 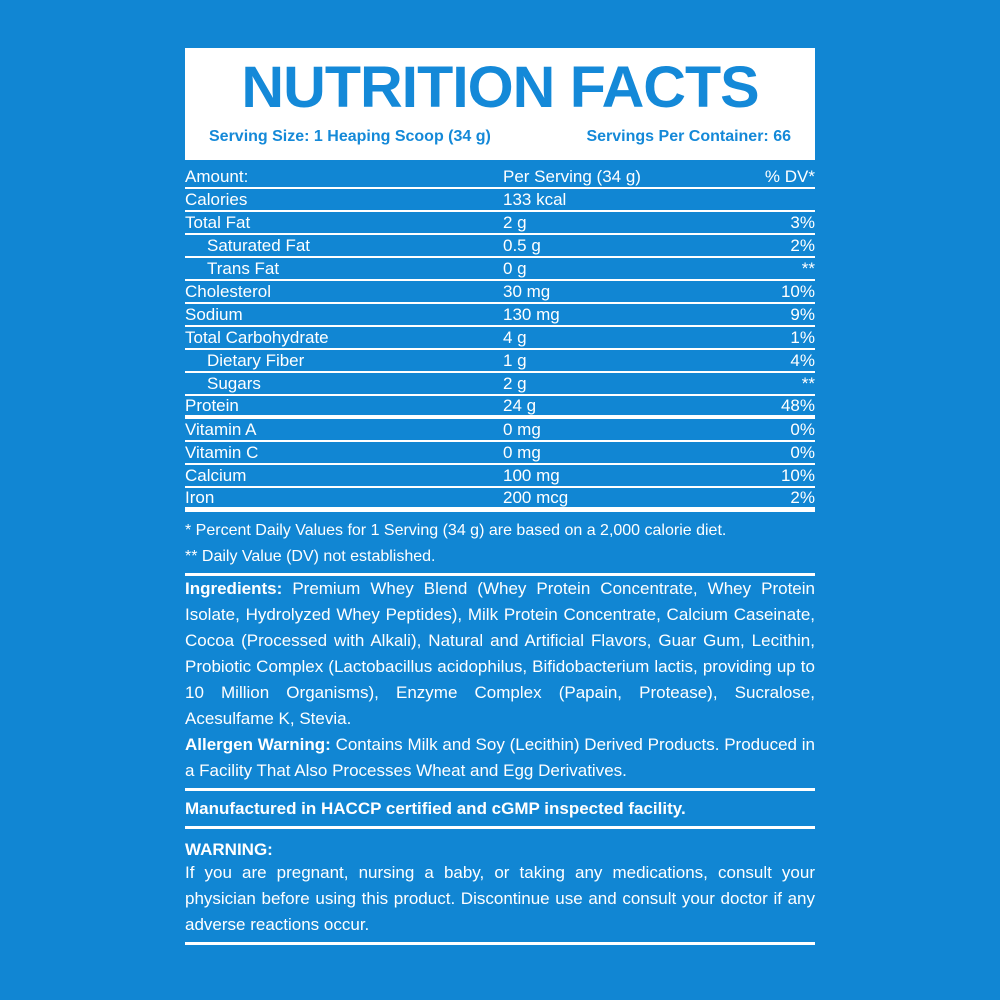 I want to click on row-value: 24 g, so click(x=520, y=405).